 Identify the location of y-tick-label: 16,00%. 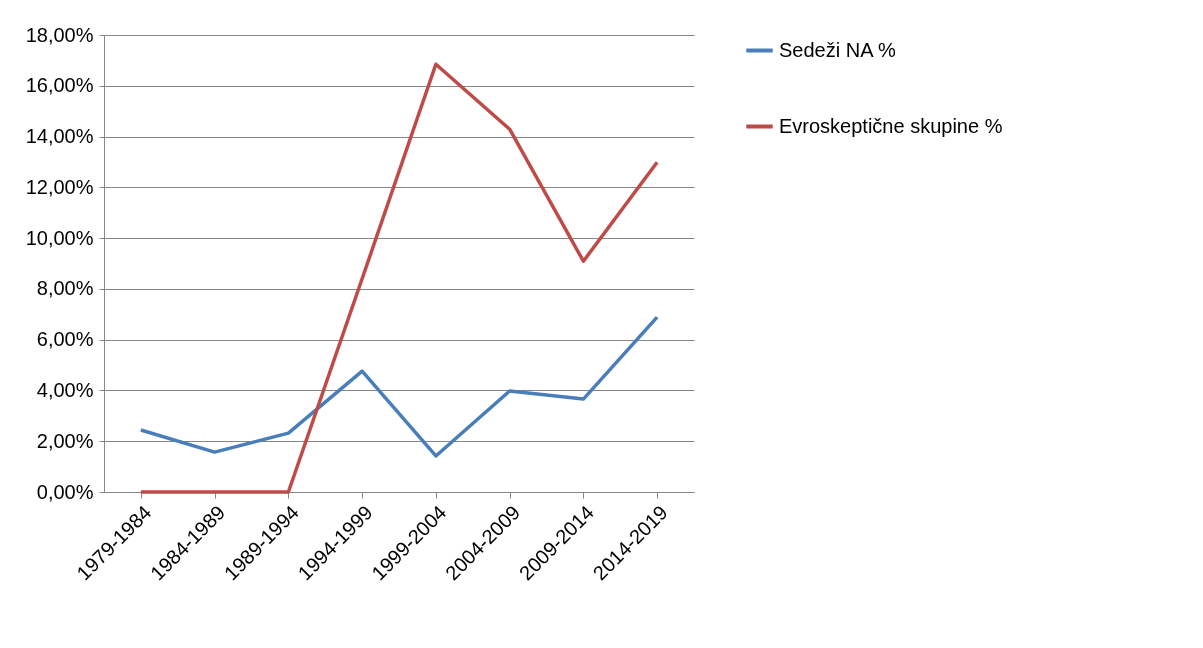
(59, 85).